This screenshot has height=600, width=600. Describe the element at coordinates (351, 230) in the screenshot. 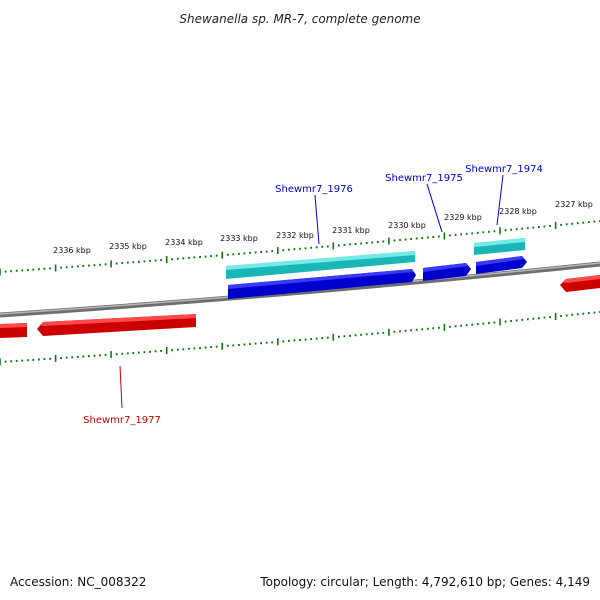

I see `tick-label-2331: 2331 kbp` at that location.